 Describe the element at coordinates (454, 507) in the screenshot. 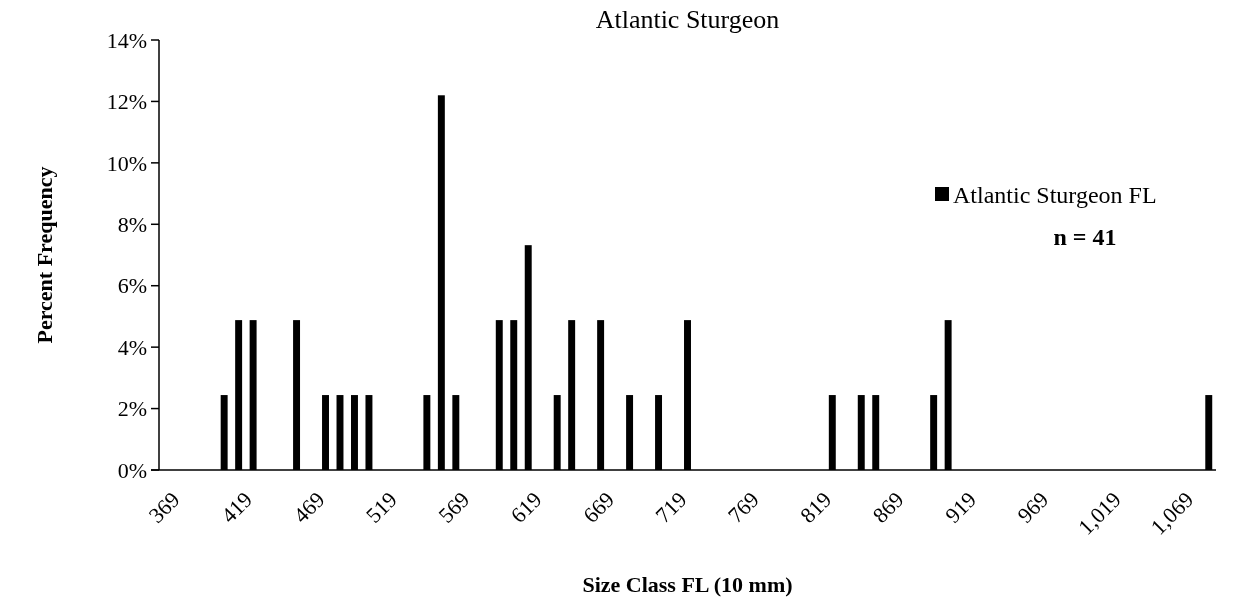

I see `x-tick-label: 569` at that location.